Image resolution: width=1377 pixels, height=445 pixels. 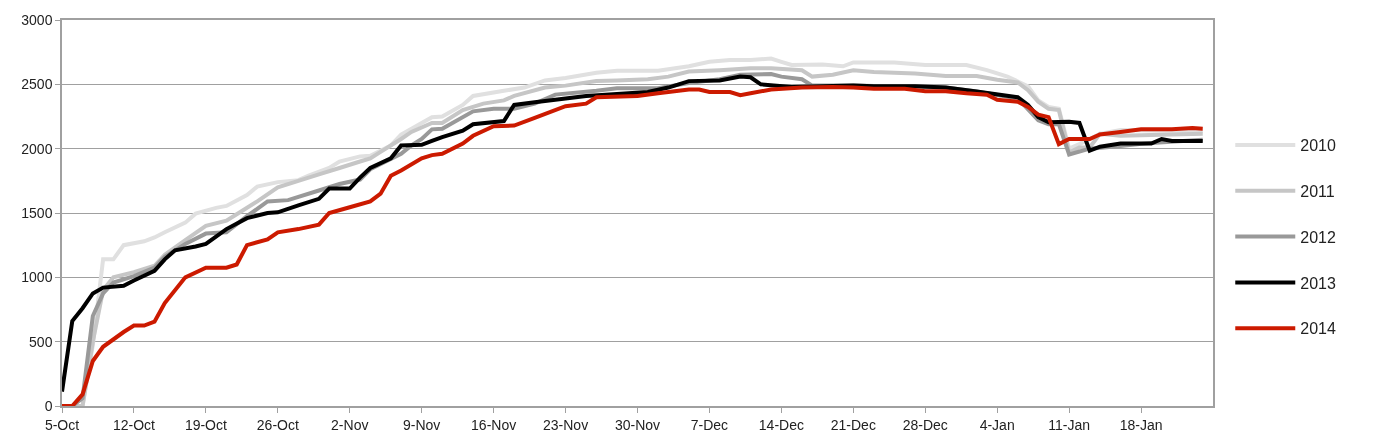 What do you see at coordinates (37, 277) in the screenshot?
I see `y-tick-label: 1000` at bounding box center [37, 277].